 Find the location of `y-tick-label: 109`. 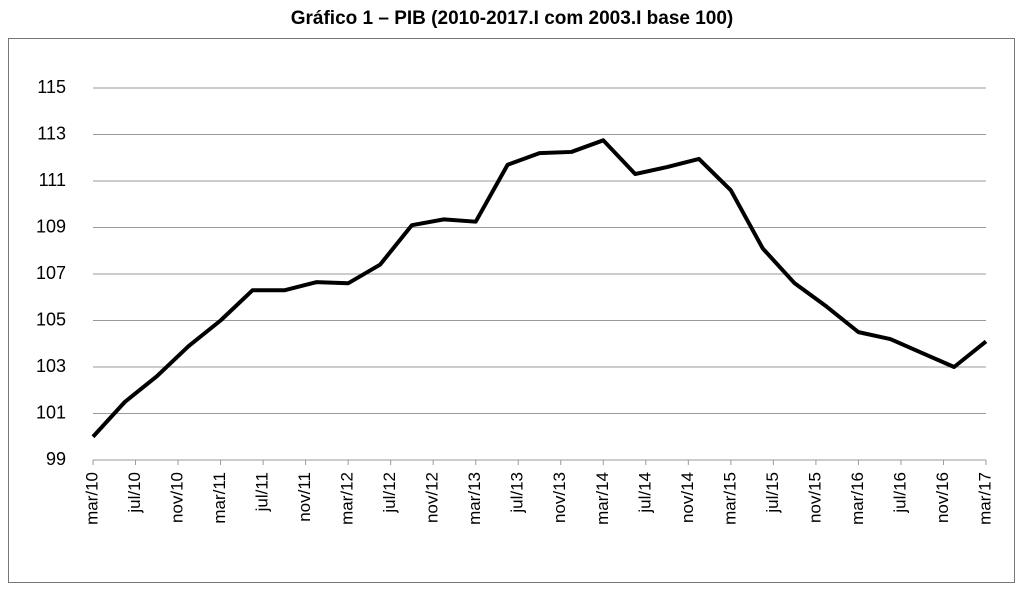

y-tick-label: 109 is located at coordinates (51, 226).